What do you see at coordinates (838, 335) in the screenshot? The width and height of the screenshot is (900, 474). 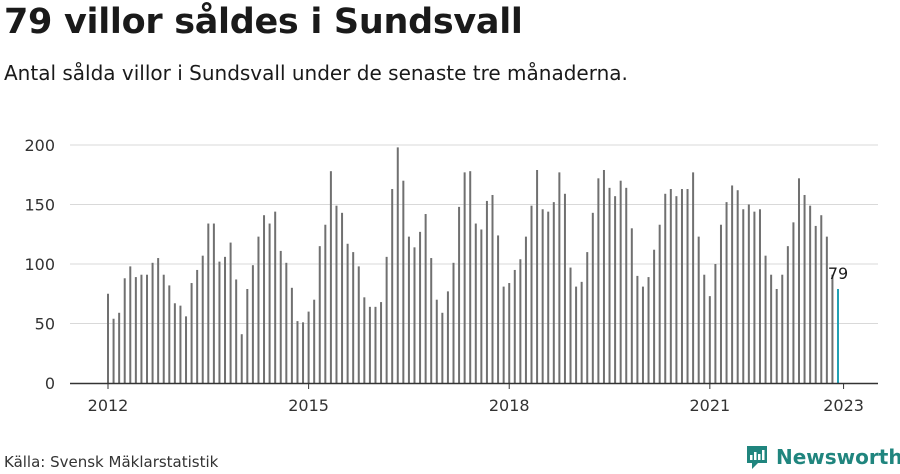 I see `bar-highlight` at bounding box center [838, 335].